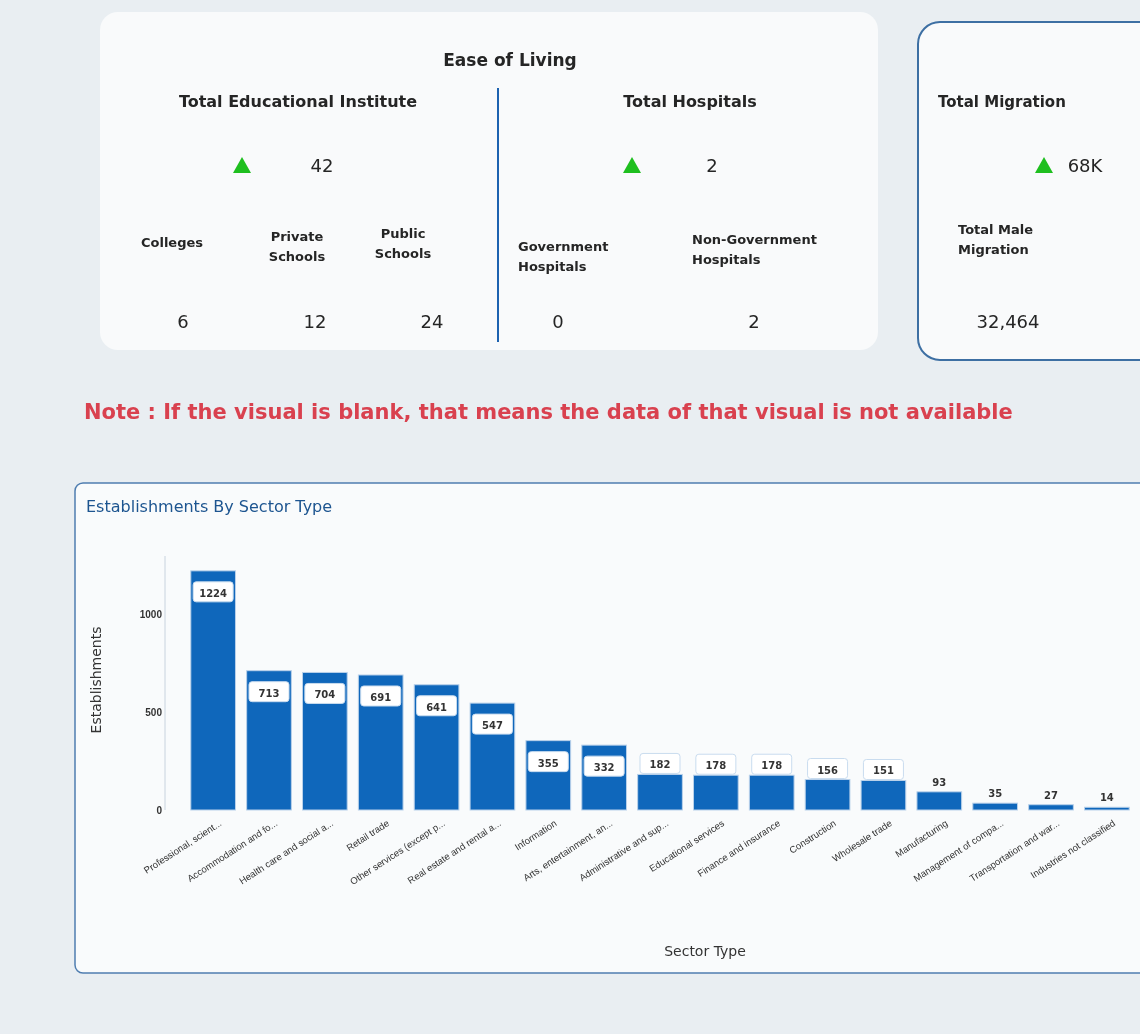 The width and height of the screenshot is (1140, 1034). What do you see at coordinates (1008, 321) in the screenshot?
I see `data-label: 32,464` at bounding box center [1008, 321].